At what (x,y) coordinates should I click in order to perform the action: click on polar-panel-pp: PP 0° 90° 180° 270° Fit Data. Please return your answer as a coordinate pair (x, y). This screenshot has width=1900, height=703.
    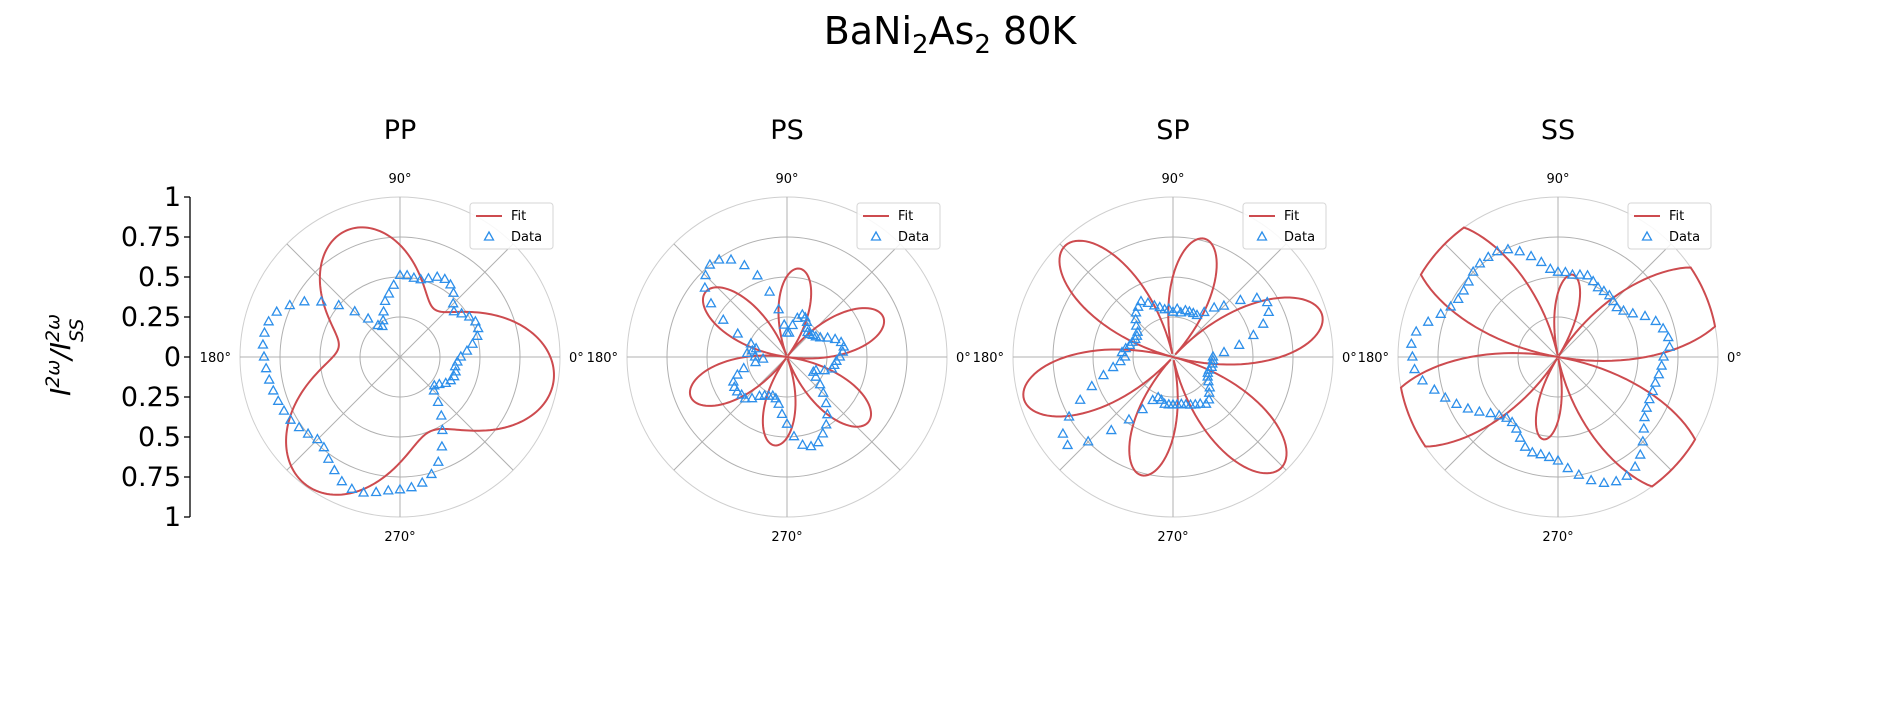
    Looking at the image, I should click on (392, 330).